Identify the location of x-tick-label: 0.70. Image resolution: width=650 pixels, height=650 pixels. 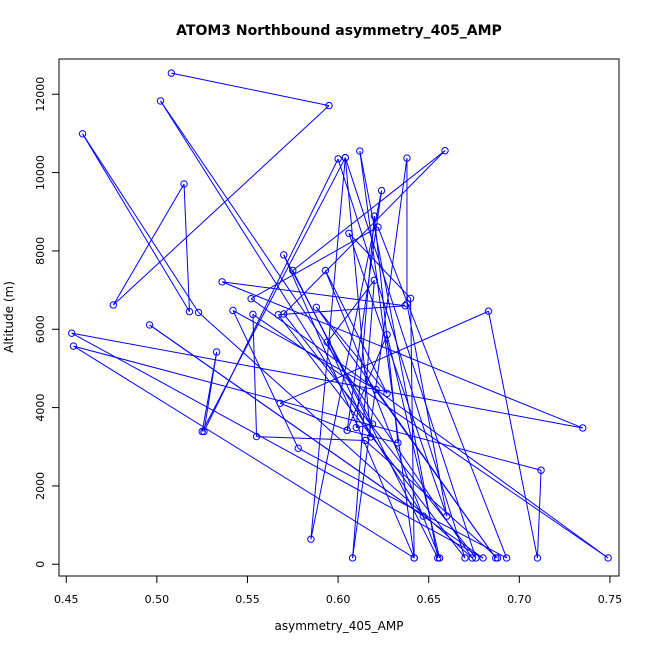
(519, 599).